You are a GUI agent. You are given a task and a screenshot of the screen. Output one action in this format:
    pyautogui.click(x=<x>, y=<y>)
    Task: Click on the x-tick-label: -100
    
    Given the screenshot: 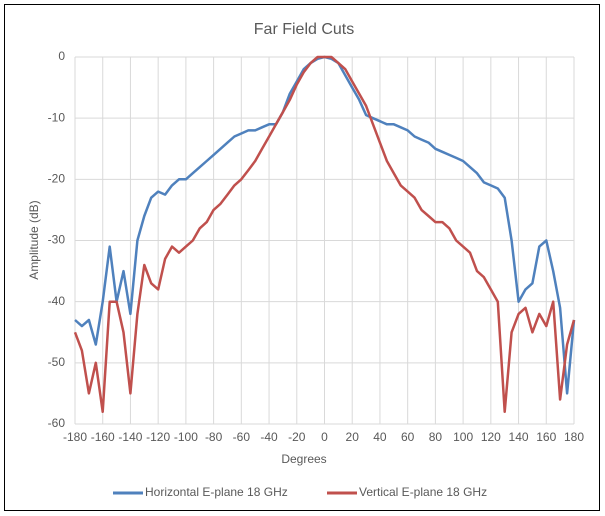 What is the action you would take?
    pyautogui.click(x=186, y=437)
    